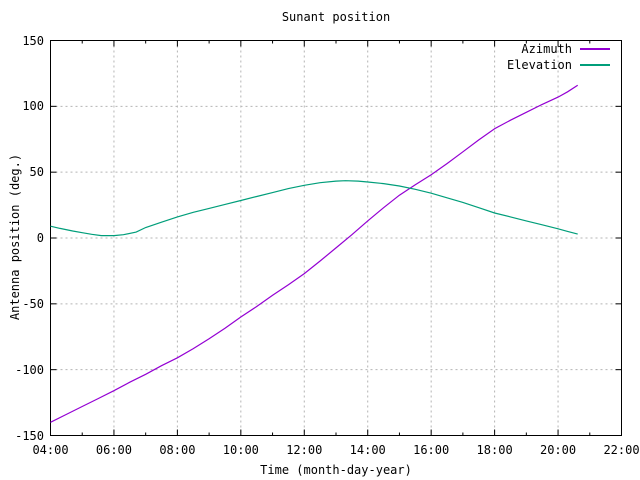  I want to click on x-tick-label: 14:00, so click(367, 450).